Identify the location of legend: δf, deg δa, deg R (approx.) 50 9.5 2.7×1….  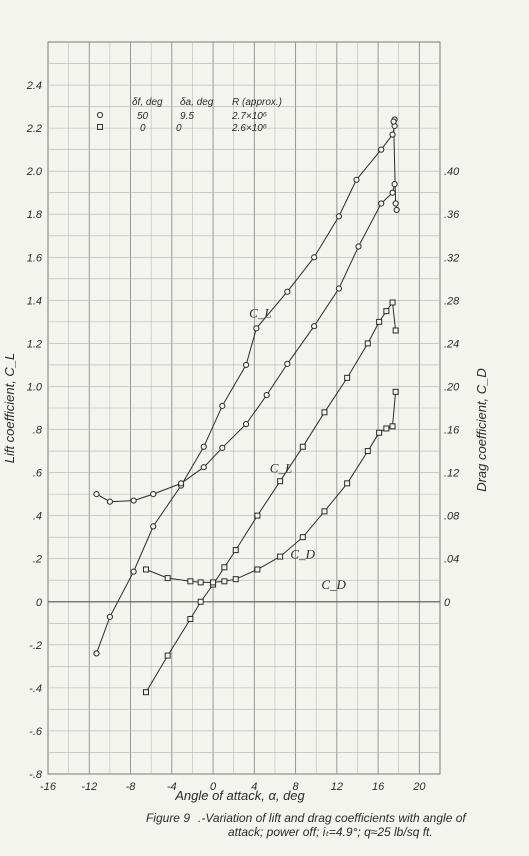
(189, 115).